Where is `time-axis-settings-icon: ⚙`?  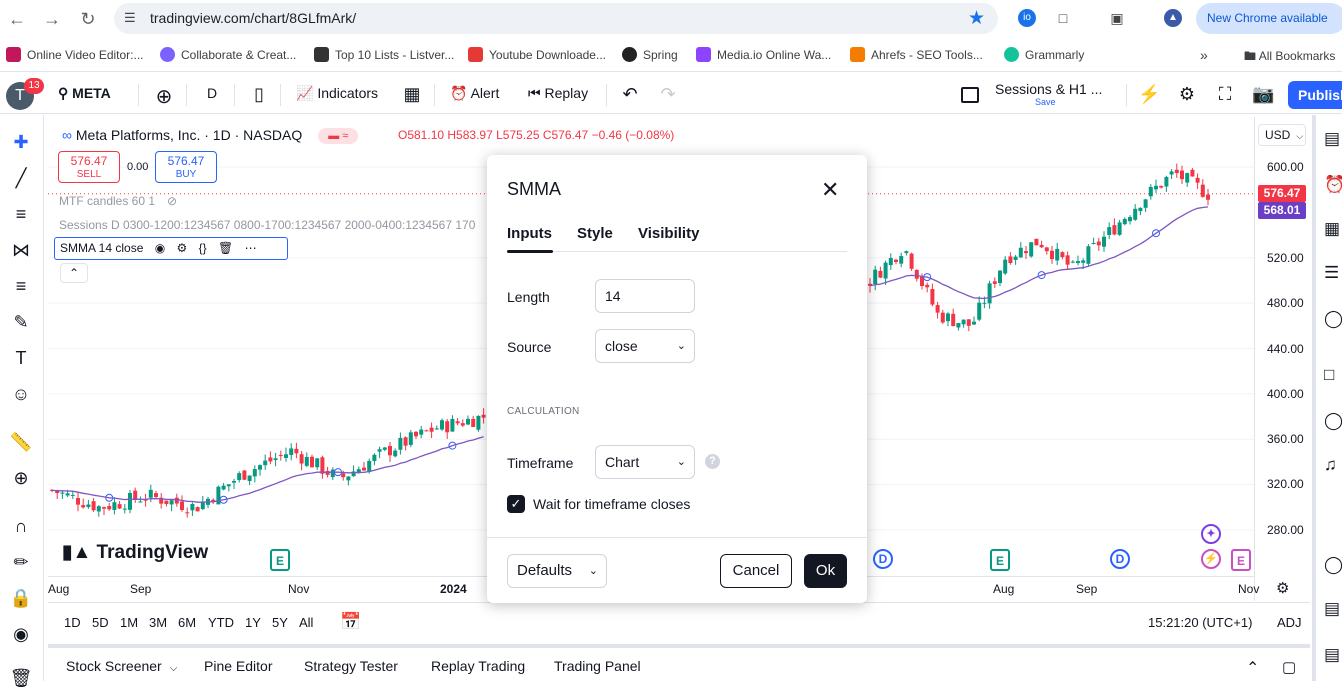 time-axis-settings-icon: ⚙ is located at coordinates (1283, 588).